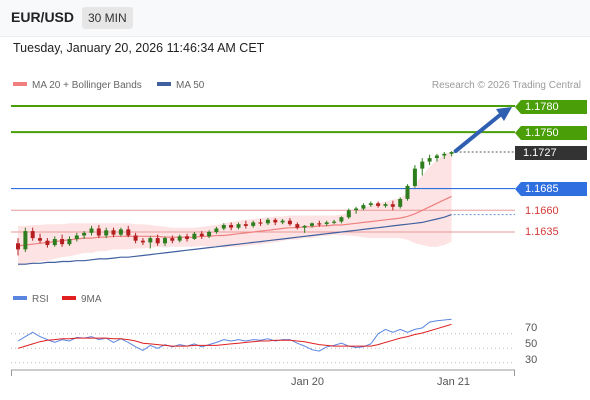  I want to click on rsi-ma-swatch, so click(69, 298).